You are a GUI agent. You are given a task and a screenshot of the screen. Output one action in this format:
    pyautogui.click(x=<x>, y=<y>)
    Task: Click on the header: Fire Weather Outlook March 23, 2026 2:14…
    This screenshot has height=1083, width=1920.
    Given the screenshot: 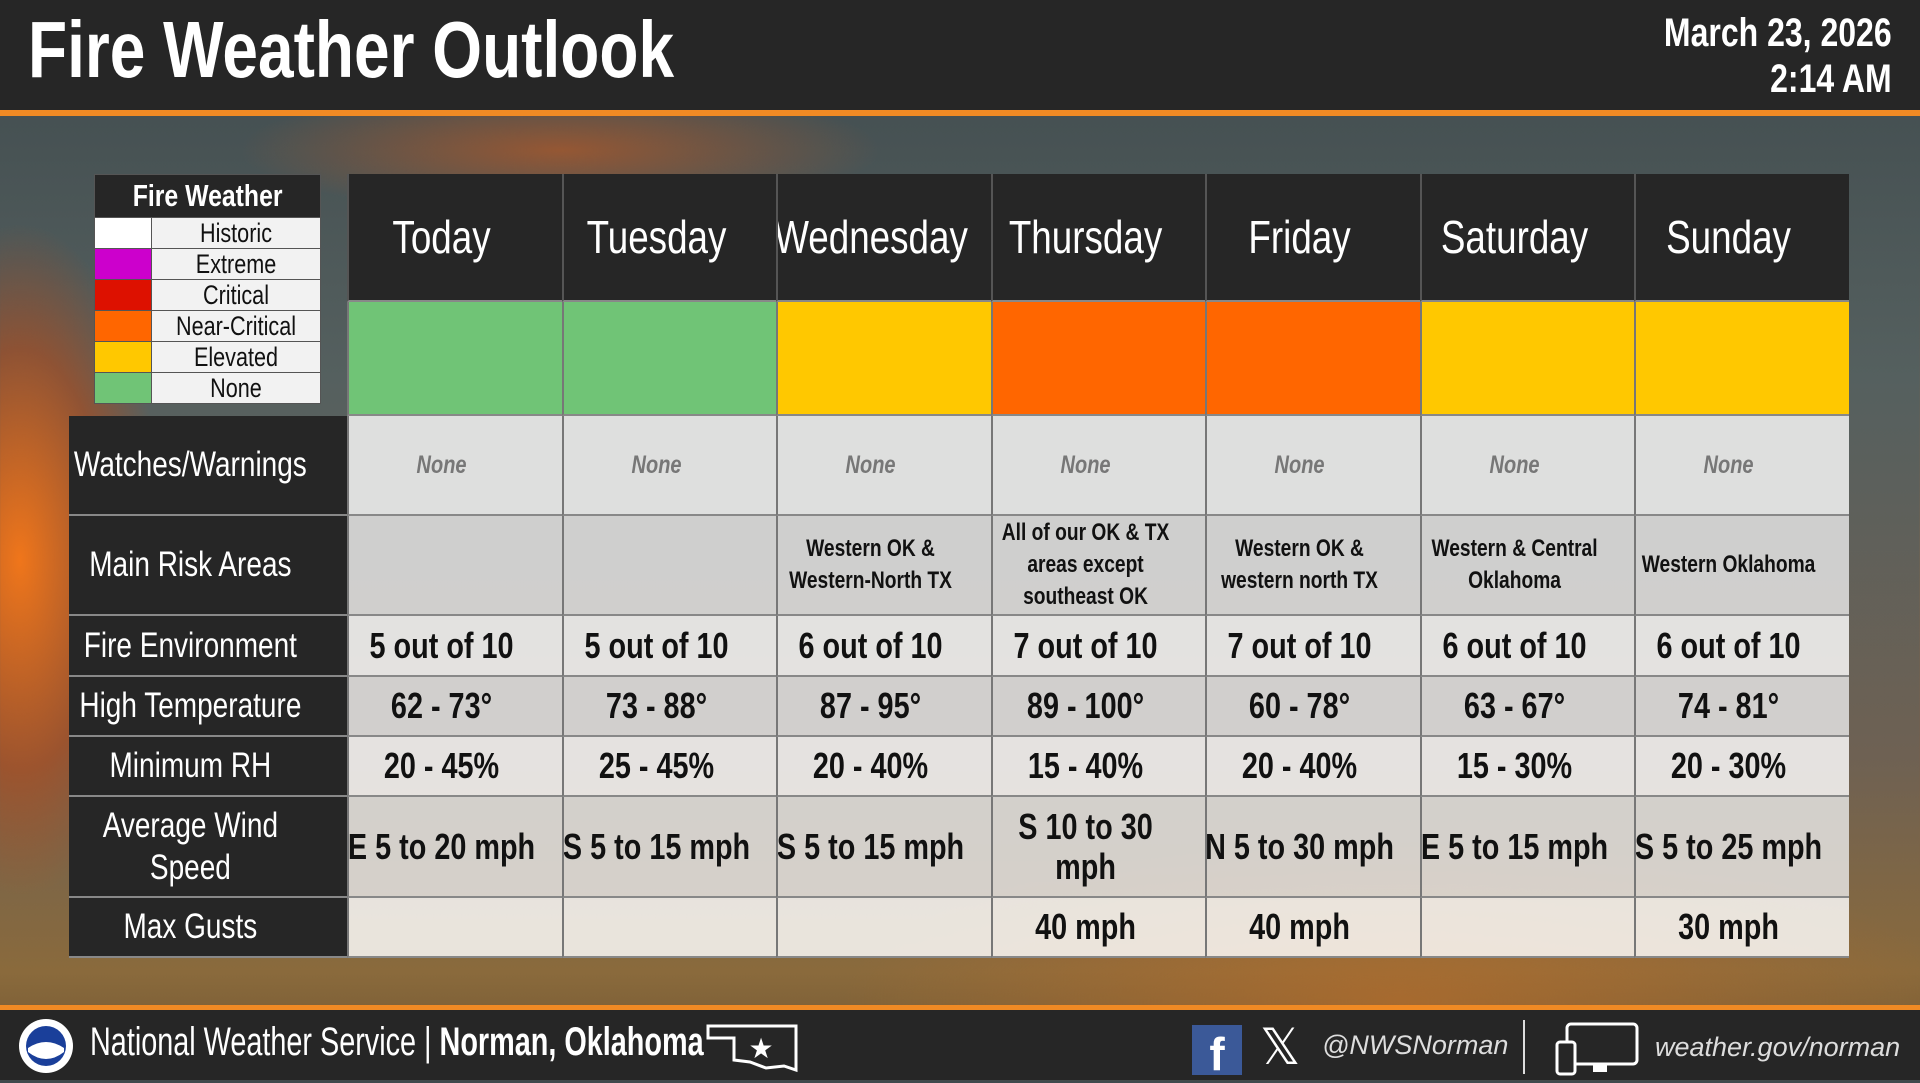 What is the action you would take?
    pyautogui.click(x=960, y=58)
    